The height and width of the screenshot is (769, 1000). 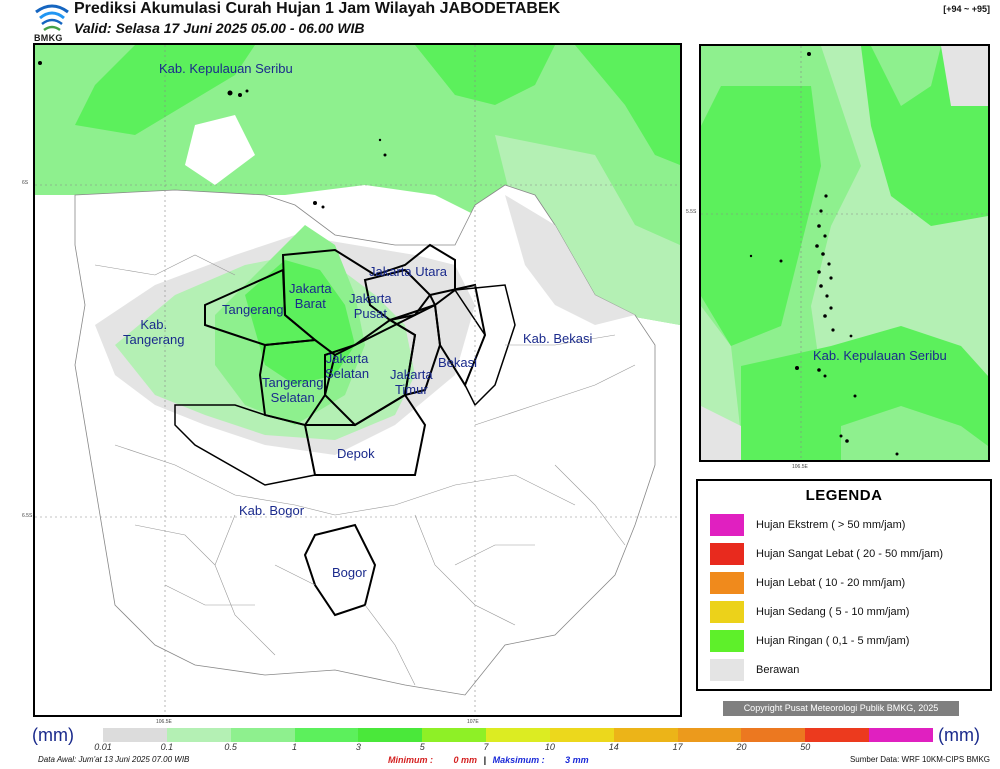 What do you see at coordinates (27, 516) in the screenshot?
I see `tick-lat-65s: 6.5S` at bounding box center [27, 516].